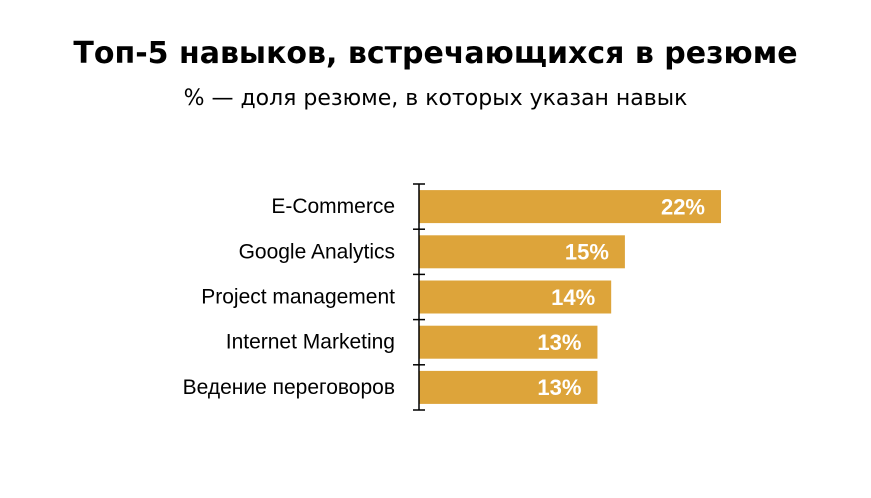 This screenshot has height=498, width=871. I want to click on chart-title: Топ-5 навыков, встречающихся в резюме, so click(435, 53).